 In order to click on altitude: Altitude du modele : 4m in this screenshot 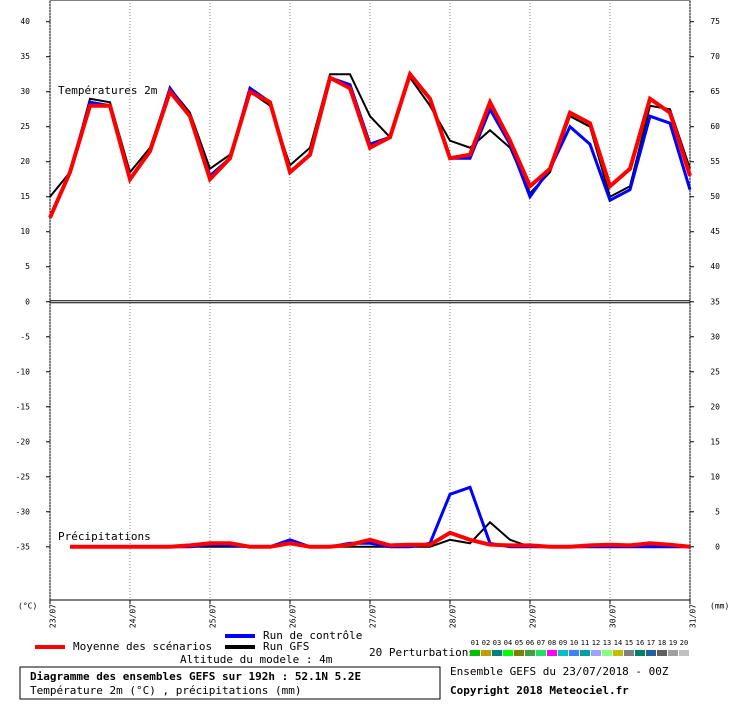, I will do `click(256, 659)`.